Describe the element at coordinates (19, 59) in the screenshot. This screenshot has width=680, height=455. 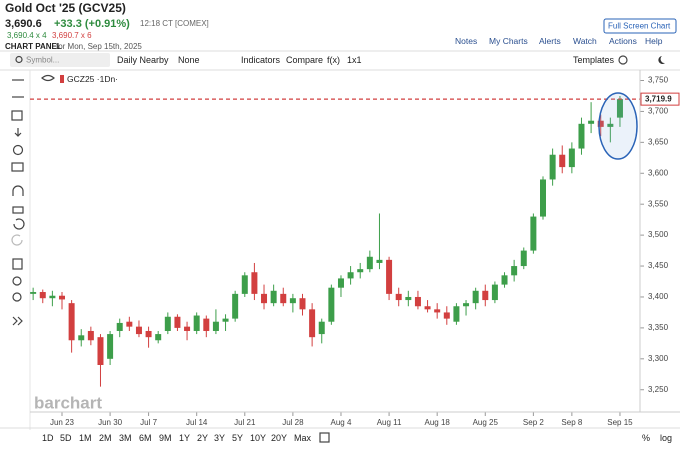
I see `search-icon` at that location.